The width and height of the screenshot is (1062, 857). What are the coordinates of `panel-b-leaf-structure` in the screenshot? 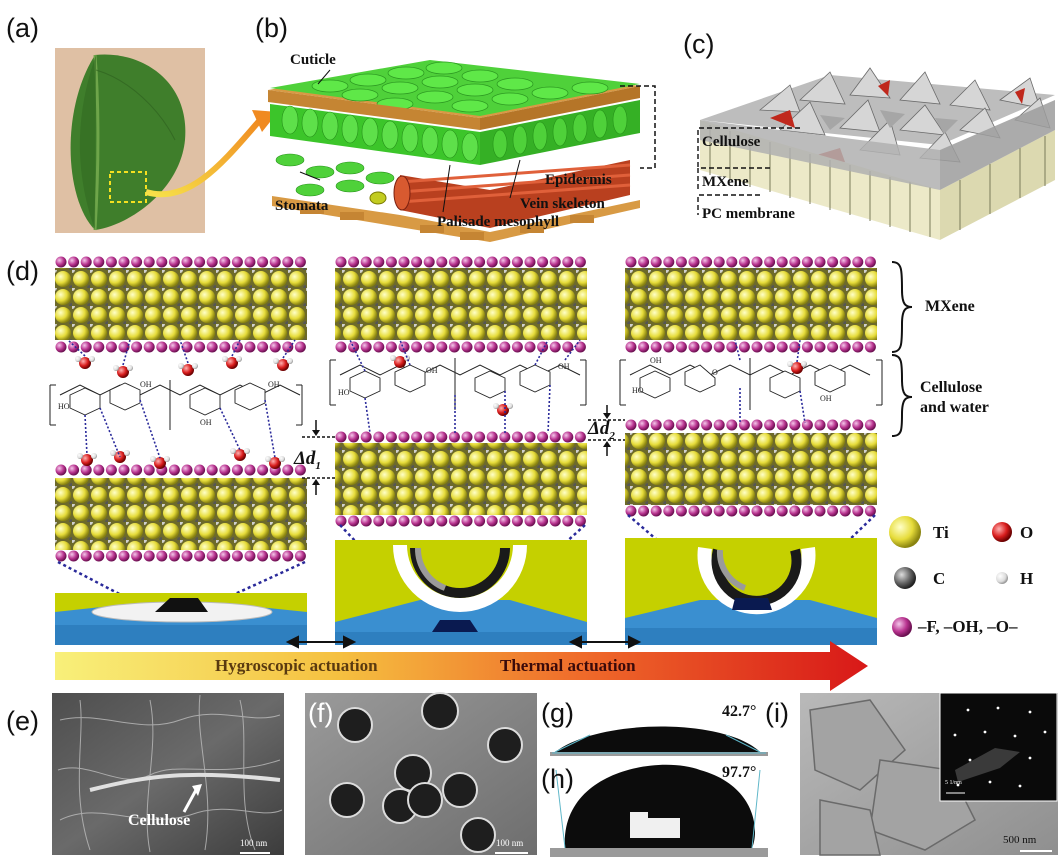 It's located at (462, 151).